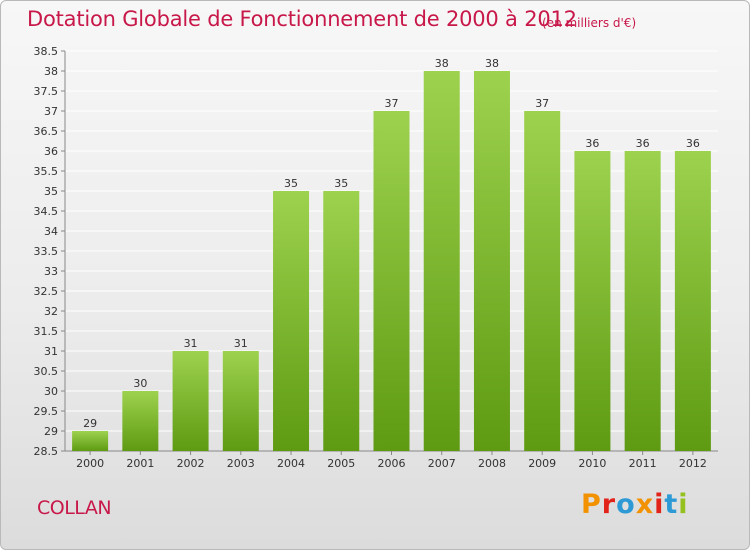 The image size is (750, 550). I want to click on data-label-2009: 37, so click(542, 103).